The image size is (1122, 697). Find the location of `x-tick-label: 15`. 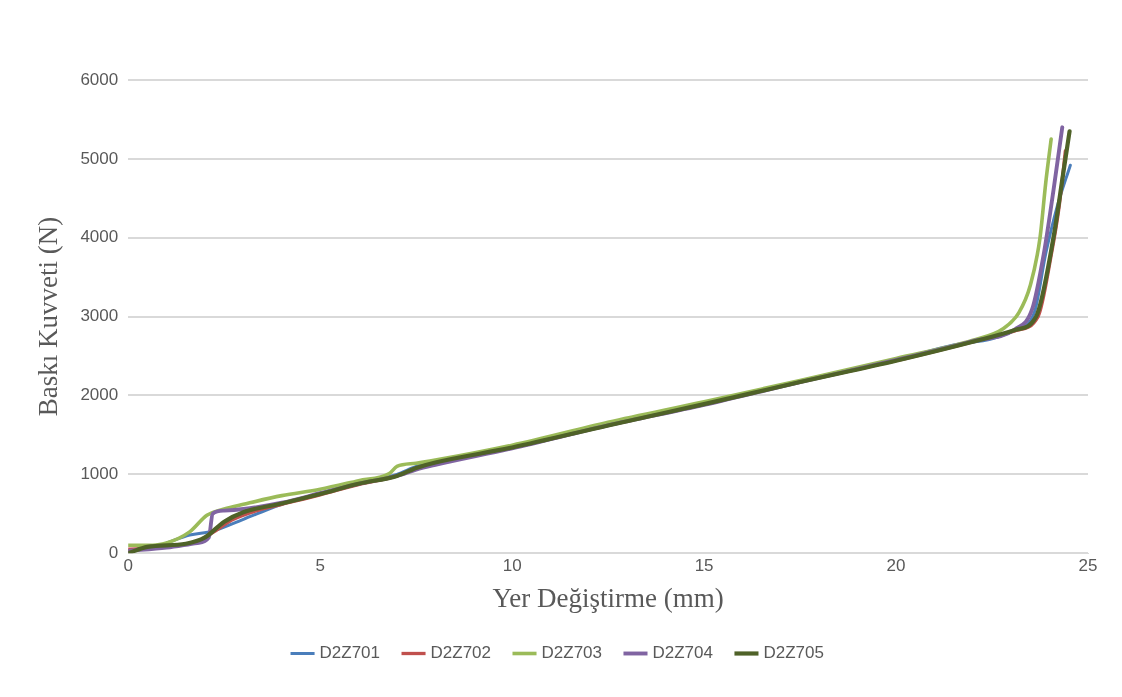

x-tick-label: 15 is located at coordinates (704, 566).